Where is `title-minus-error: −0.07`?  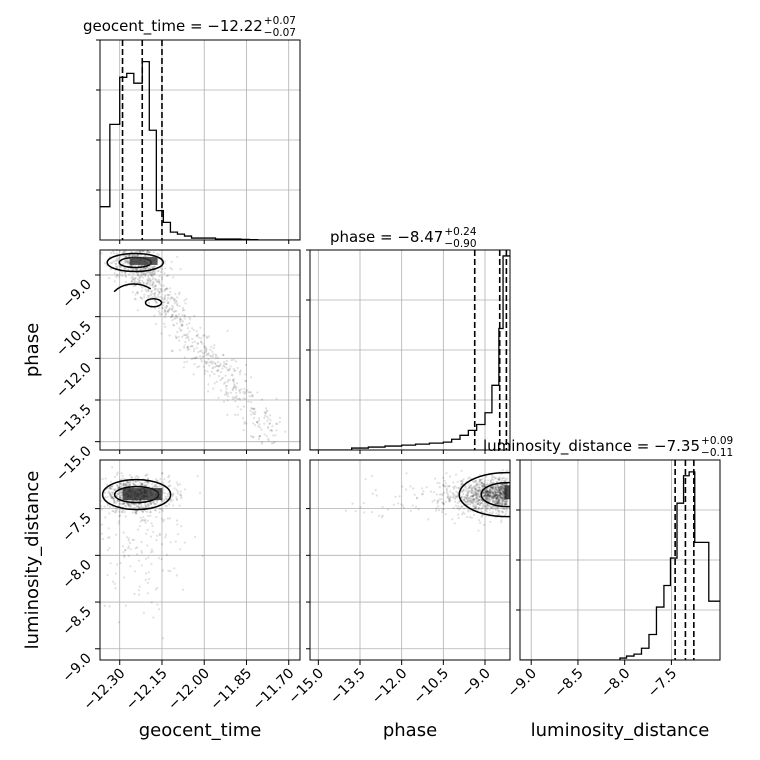
title-minus-error: −0.07 is located at coordinates (280, 33).